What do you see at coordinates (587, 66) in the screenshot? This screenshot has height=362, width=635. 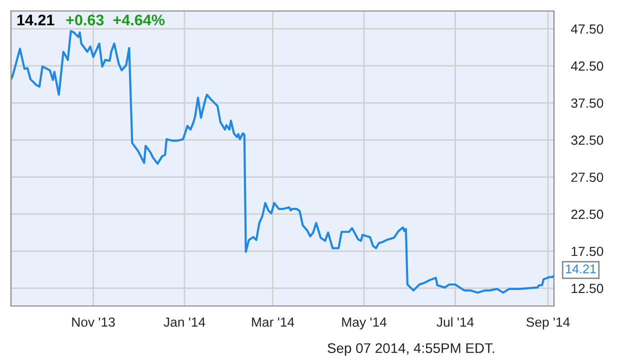 I see `y-tick-label: 42.50` at bounding box center [587, 66].